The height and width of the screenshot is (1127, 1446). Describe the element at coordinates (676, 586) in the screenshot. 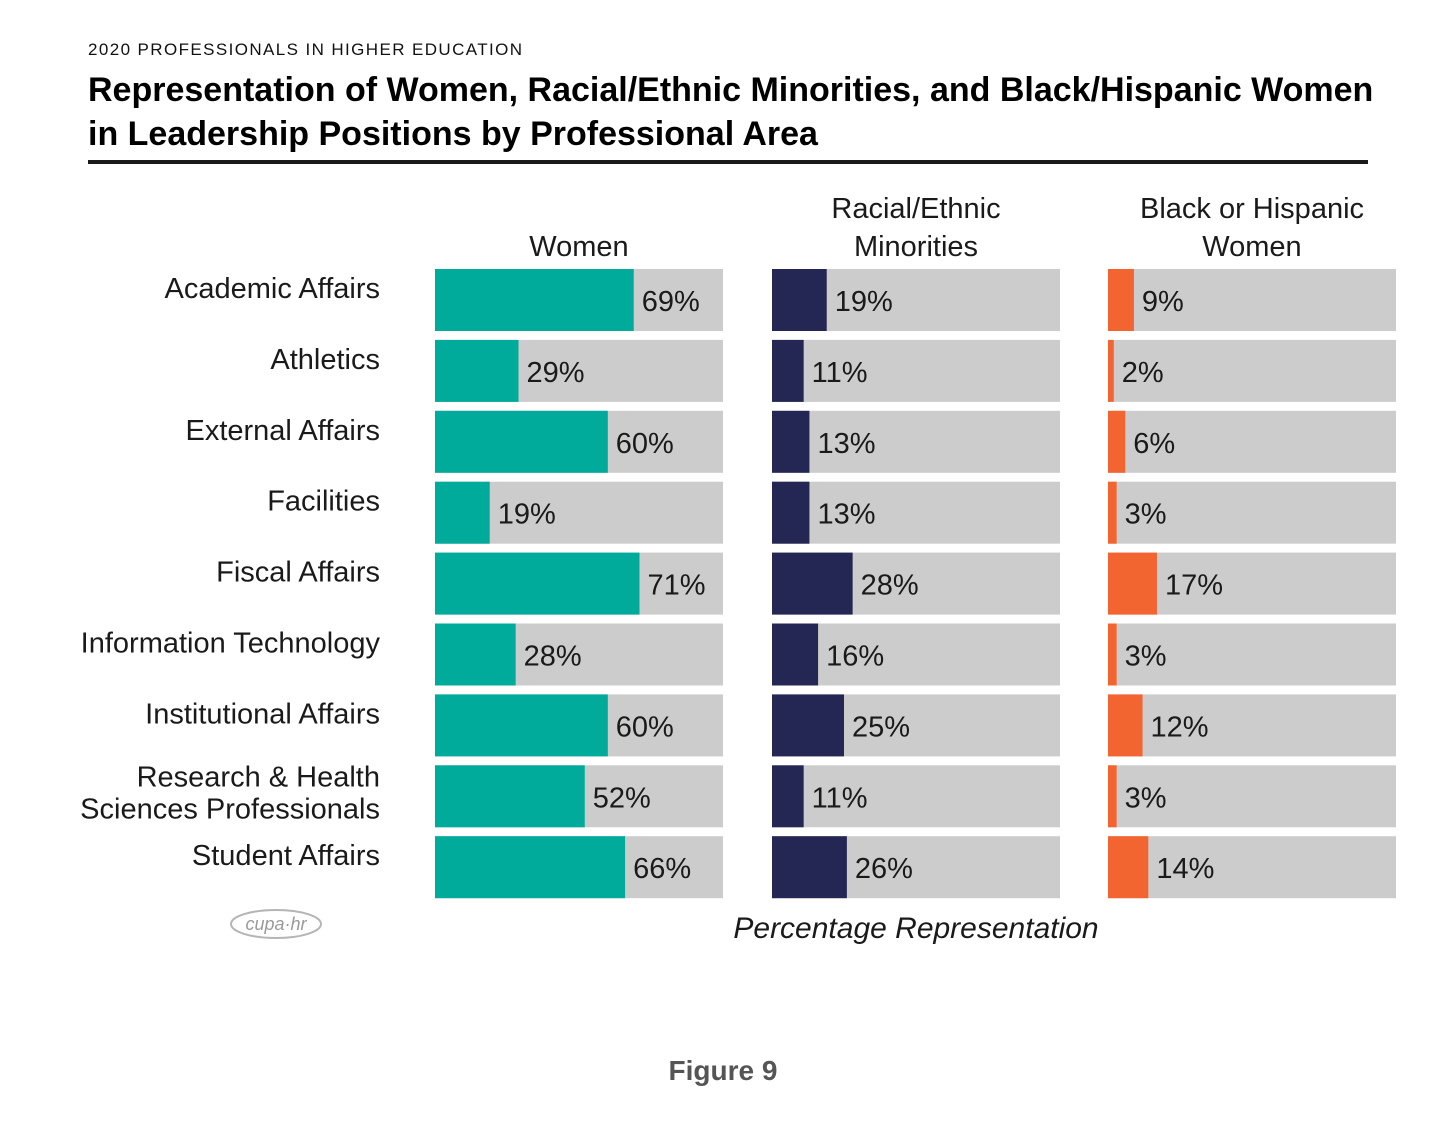

I see `data-label: 71%` at that location.